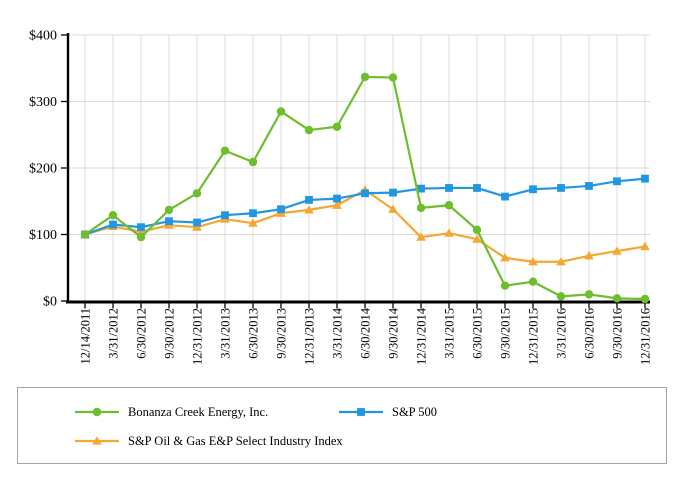  I want to click on y-tick-label: $0, so click(50, 302).